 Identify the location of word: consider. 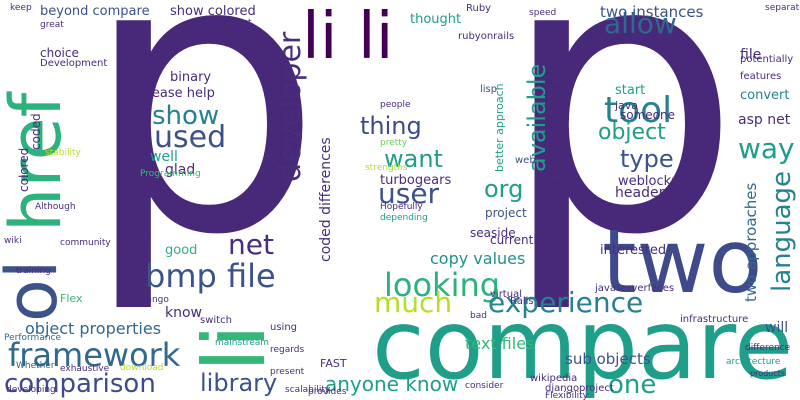
(484, 386).